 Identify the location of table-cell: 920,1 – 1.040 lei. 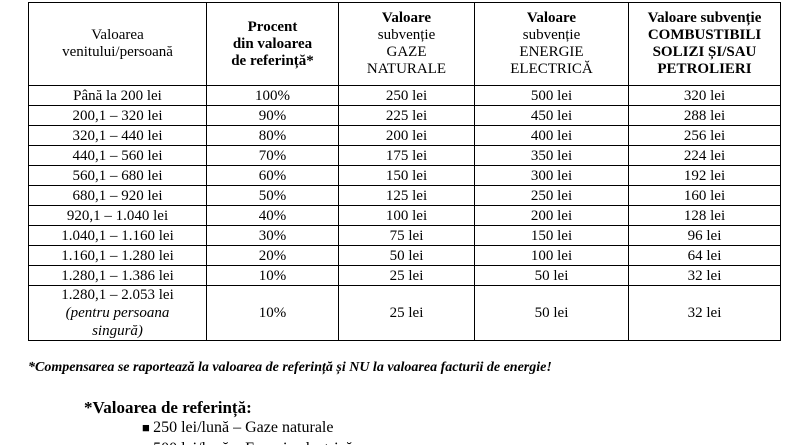
(117, 215).